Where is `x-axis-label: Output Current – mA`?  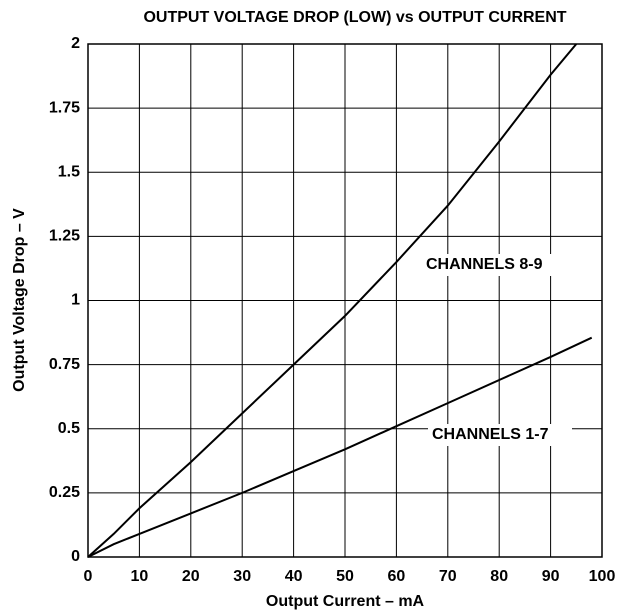
x-axis-label: Output Current – mA is located at coordinates (345, 601).